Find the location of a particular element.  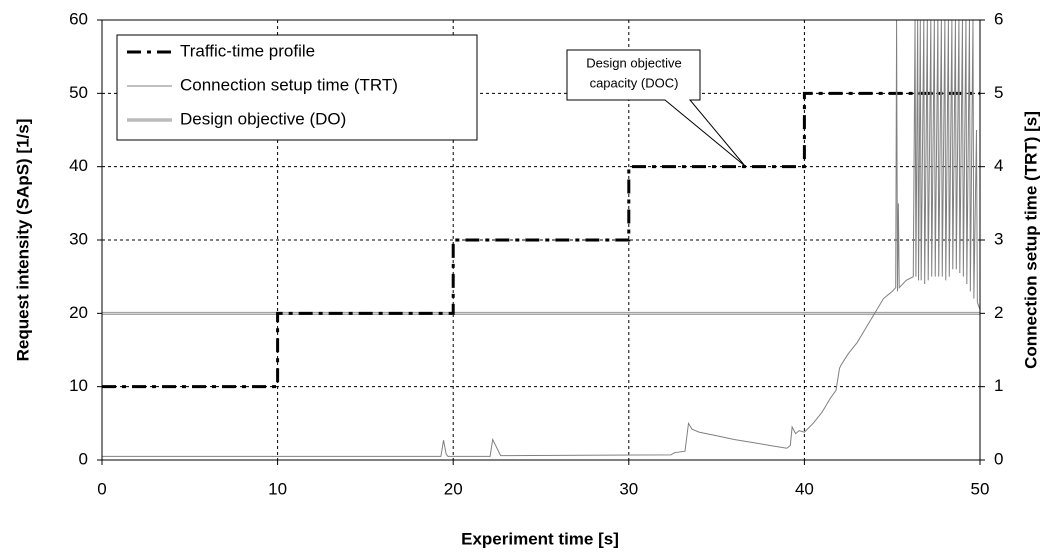

y-tick-label: 10 is located at coordinates (78, 385).